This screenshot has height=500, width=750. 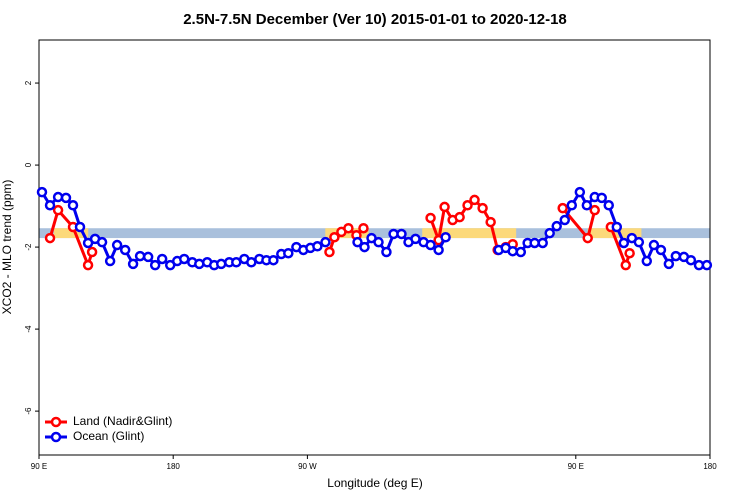 I want to click on legend-label: Land (Nadir&Glint), so click(x=122, y=421).